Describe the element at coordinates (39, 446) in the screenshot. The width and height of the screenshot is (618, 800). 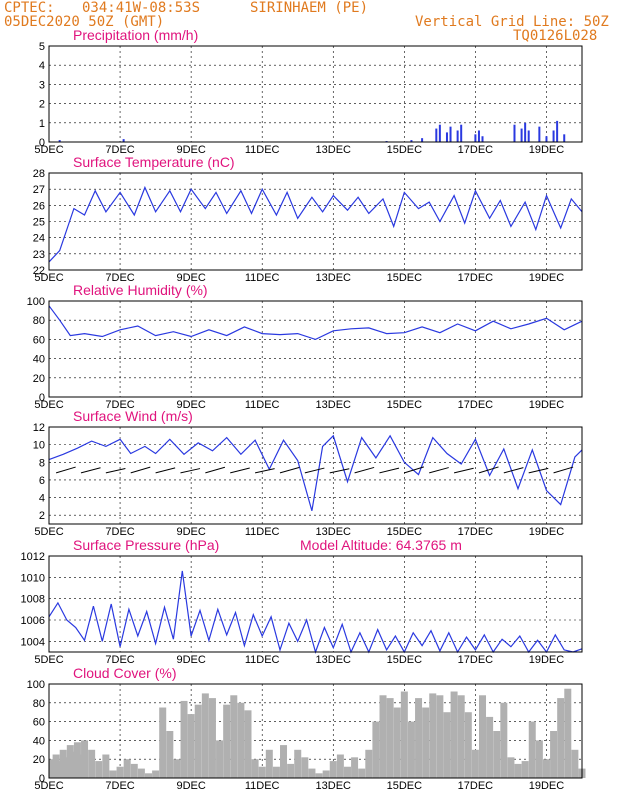
I see `y-tick-label: 10` at that location.